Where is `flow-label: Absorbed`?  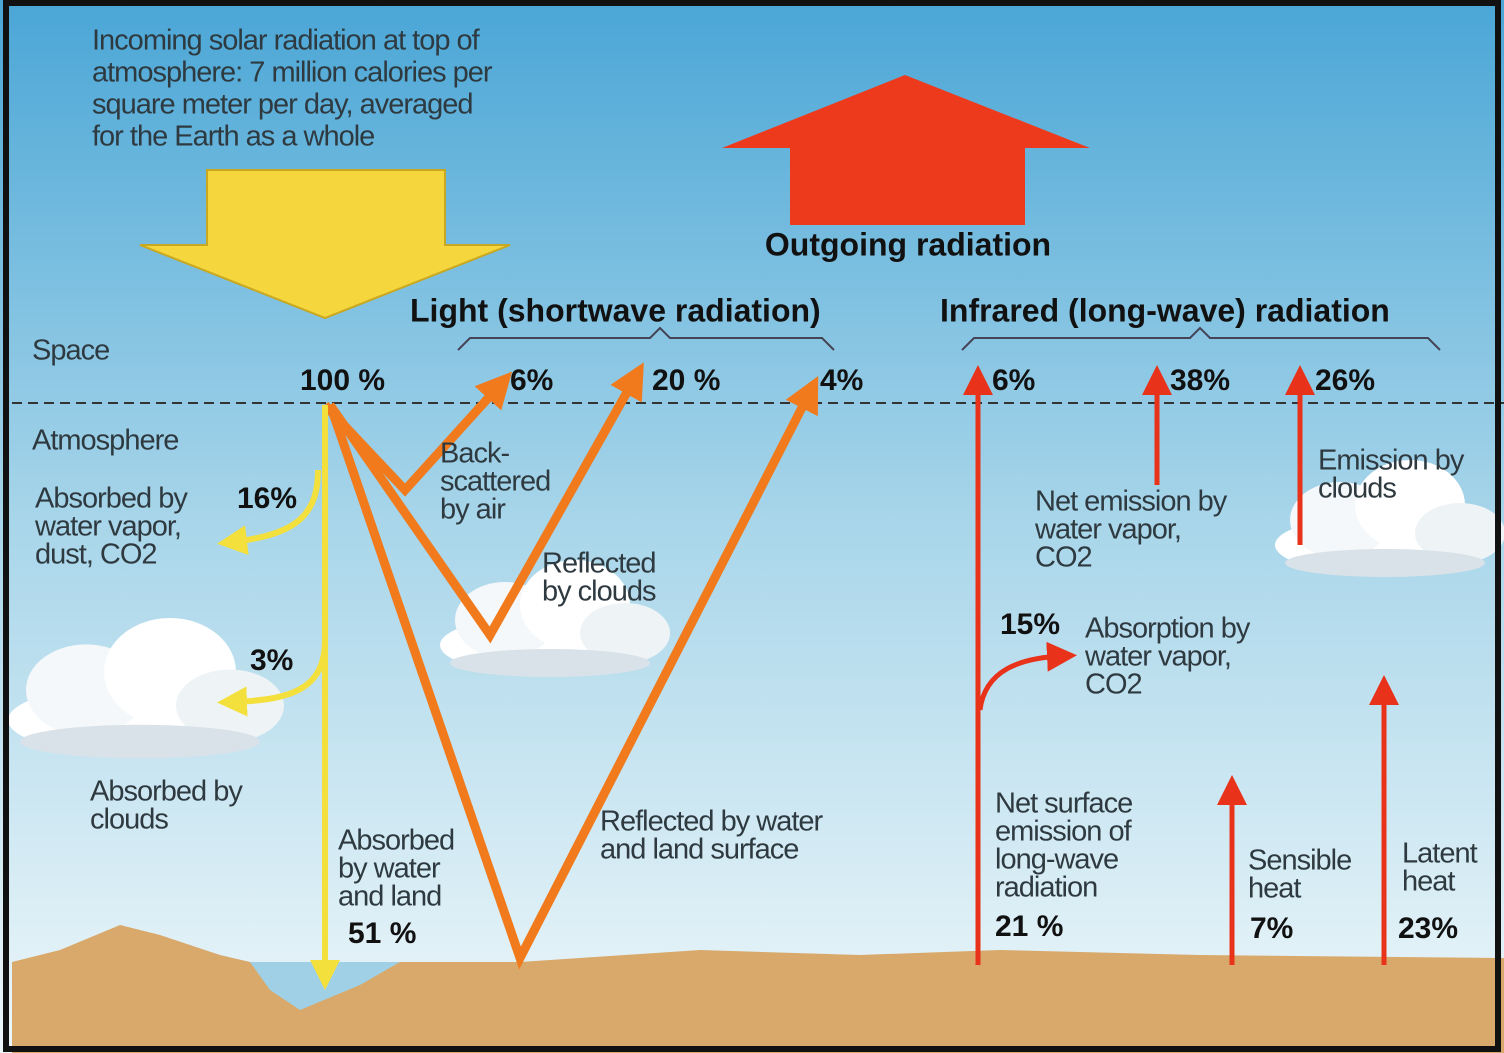 flow-label: Absorbed is located at coordinates (396, 841).